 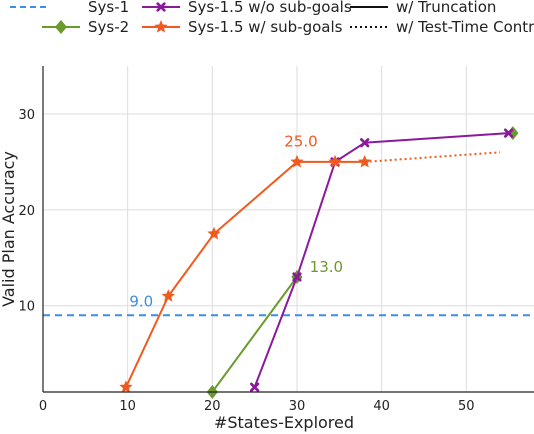 What do you see at coordinates (284, 422) in the screenshot?
I see `x-axis-label: #States-Explored` at bounding box center [284, 422].